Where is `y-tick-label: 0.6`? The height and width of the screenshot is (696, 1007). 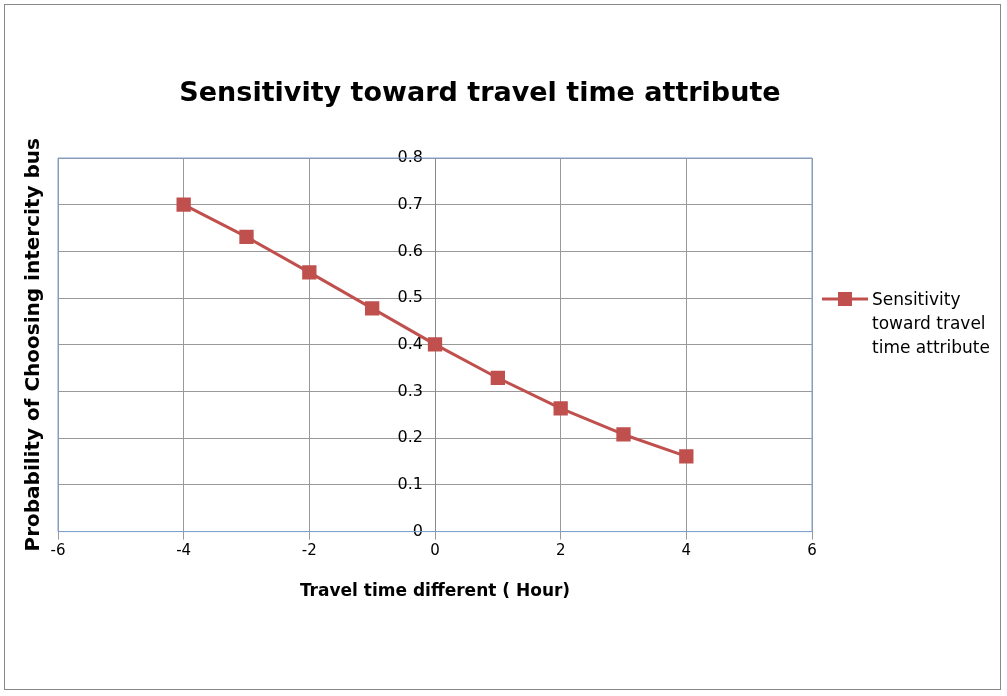 y-tick-label: 0.6 is located at coordinates (410, 250).